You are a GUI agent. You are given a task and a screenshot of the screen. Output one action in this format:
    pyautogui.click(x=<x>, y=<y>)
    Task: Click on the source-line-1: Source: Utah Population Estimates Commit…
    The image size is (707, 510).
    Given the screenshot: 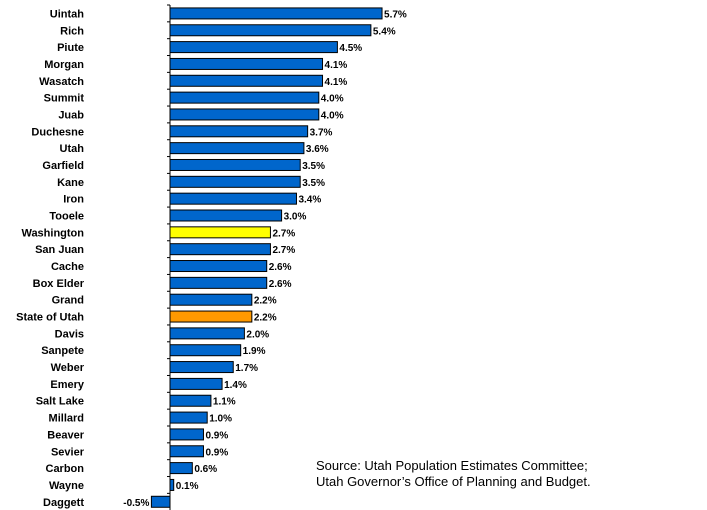 What is the action you would take?
    pyautogui.click(x=452, y=465)
    